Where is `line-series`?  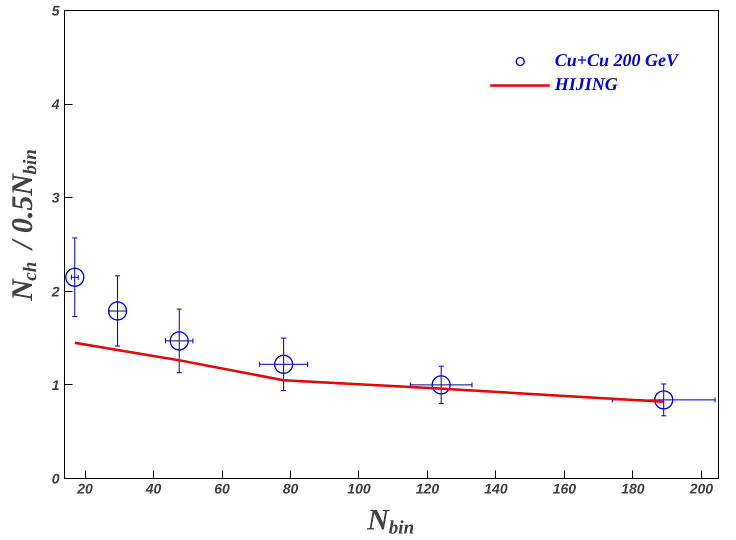 line-series is located at coordinates (369, 372).